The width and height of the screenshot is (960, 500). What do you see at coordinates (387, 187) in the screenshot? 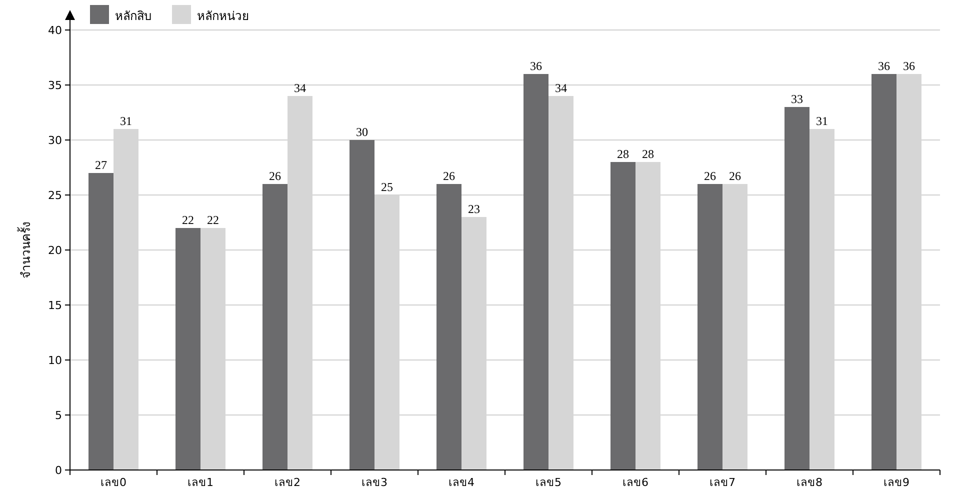
I see `data-label: 25` at bounding box center [387, 187].